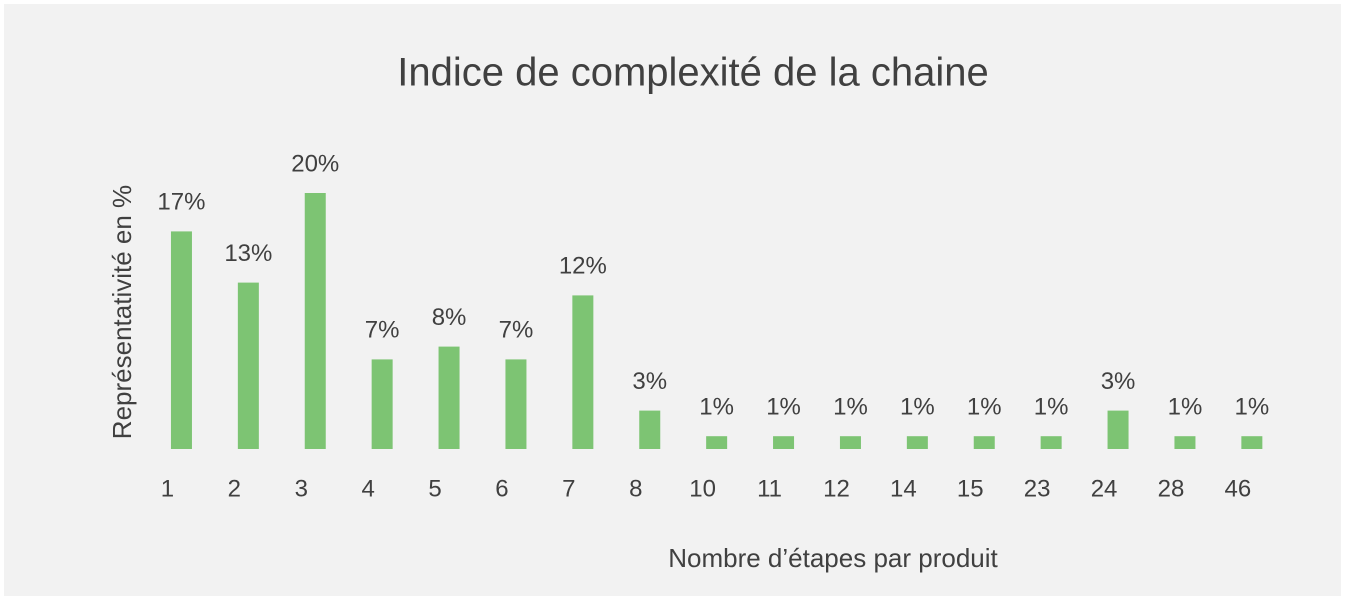  What do you see at coordinates (970, 488) in the screenshot?
I see `x-tick-label: 15` at bounding box center [970, 488].